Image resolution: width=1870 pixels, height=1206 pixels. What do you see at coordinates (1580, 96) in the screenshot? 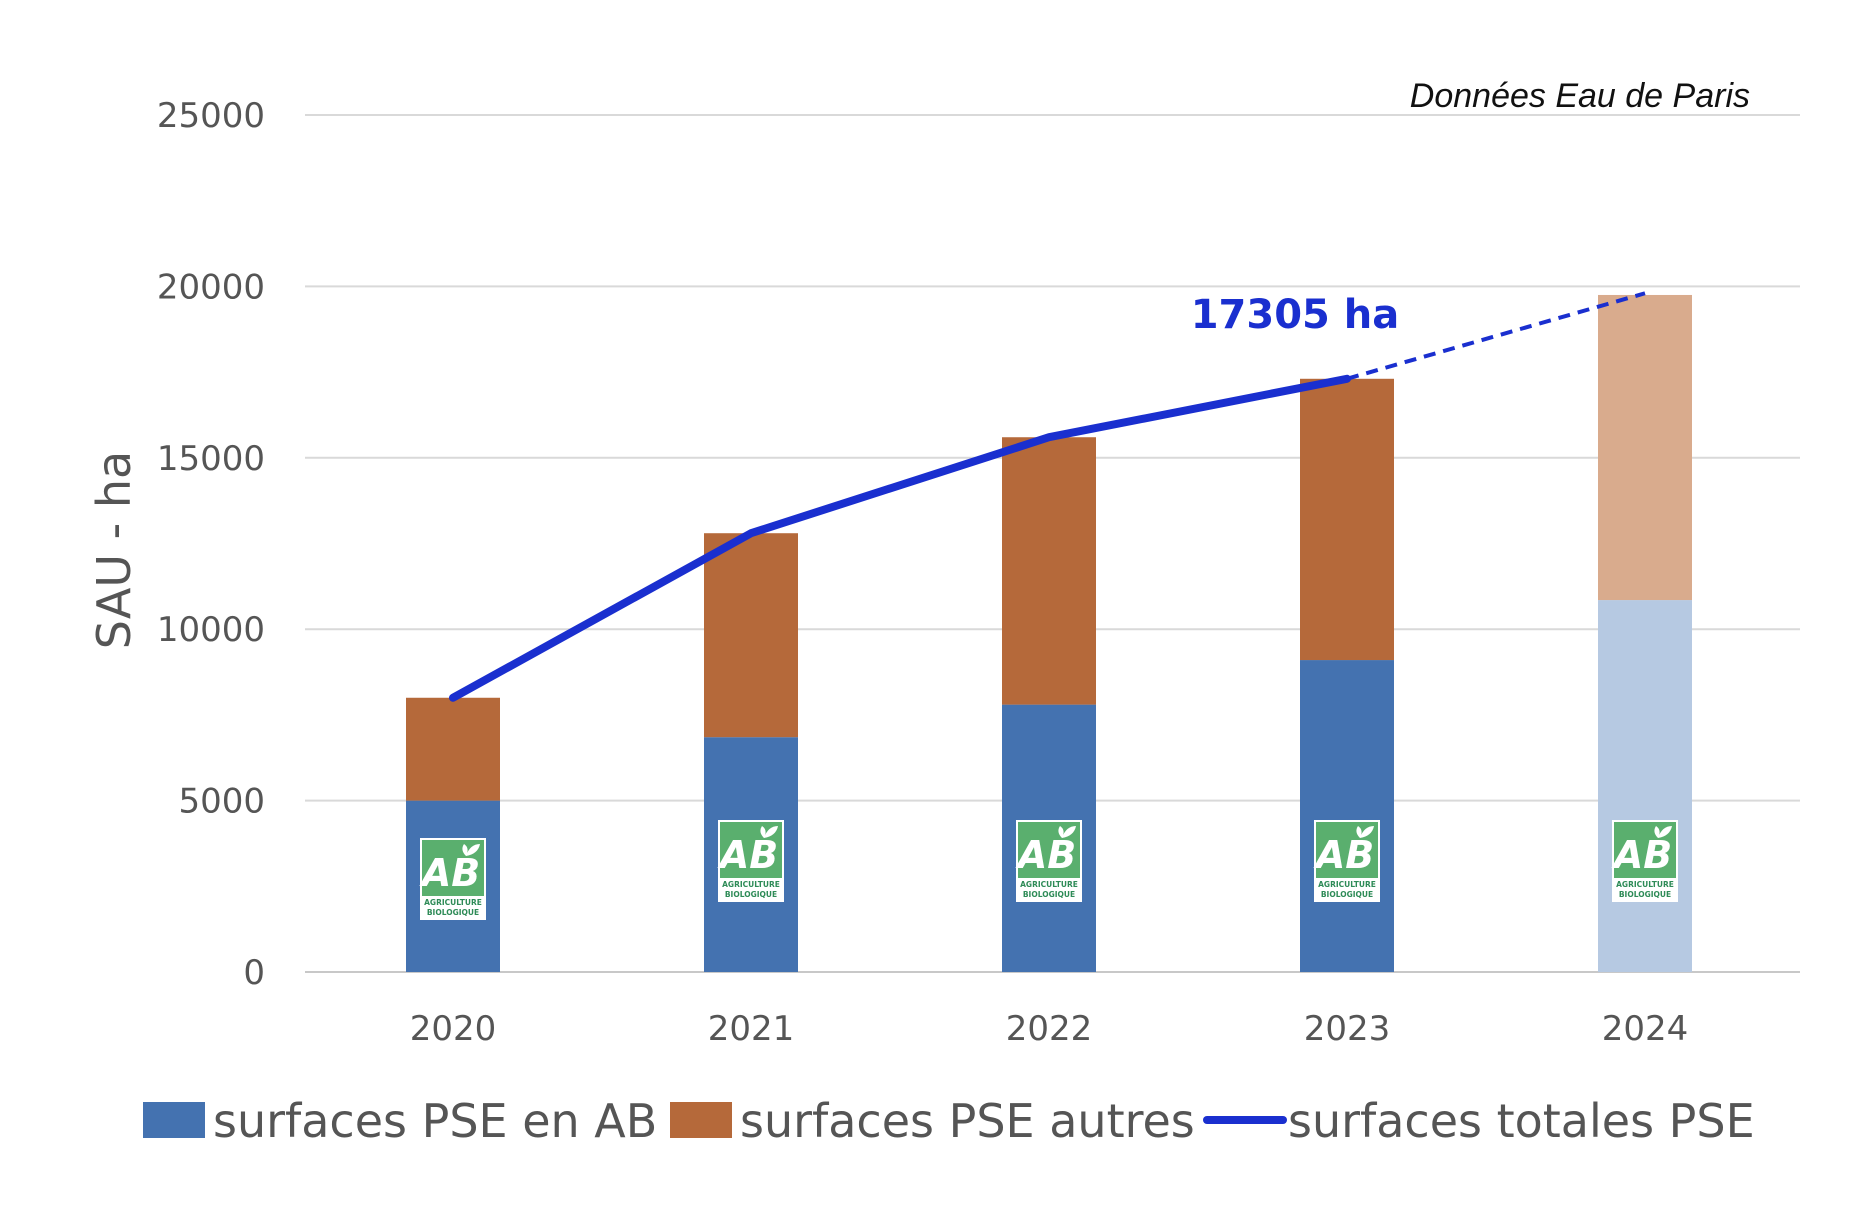
I see `source-note: Données Eau de Paris` at bounding box center [1580, 96].